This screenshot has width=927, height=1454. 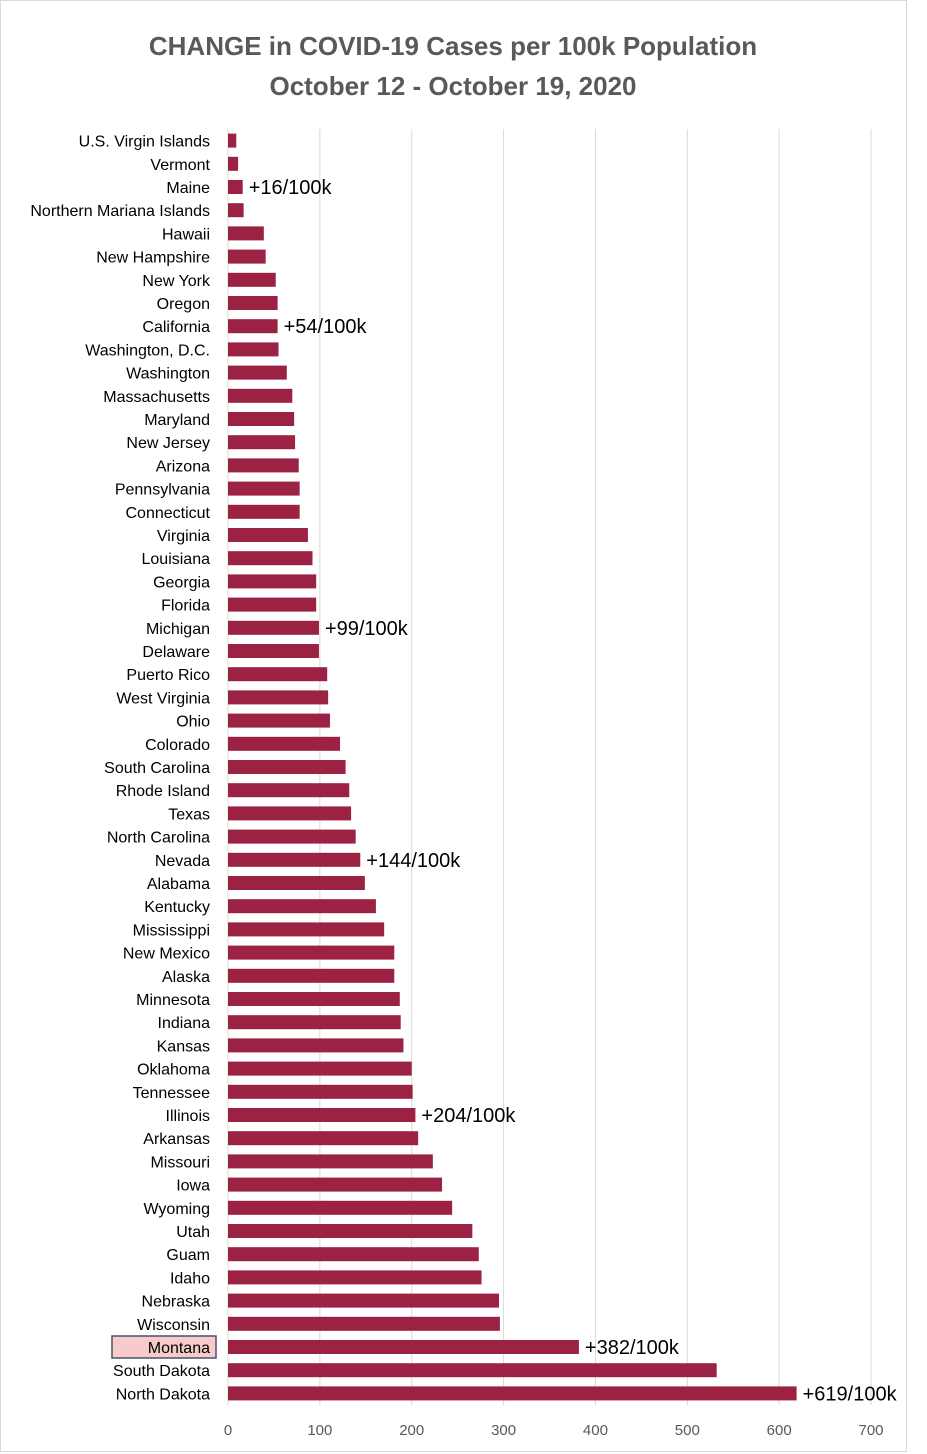 I want to click on category-label: Oklahoma, so click(x=173, y=1070).